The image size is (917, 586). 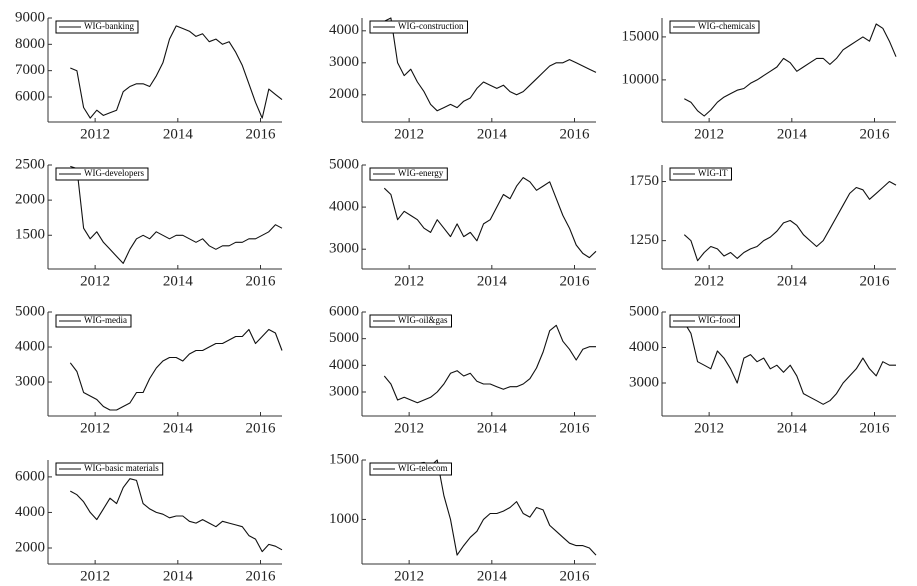 I want to click on panel: 3000 4000 5000 6000 2012 2014 2016 WIG-oil&gas, so click(x=462, y=369).